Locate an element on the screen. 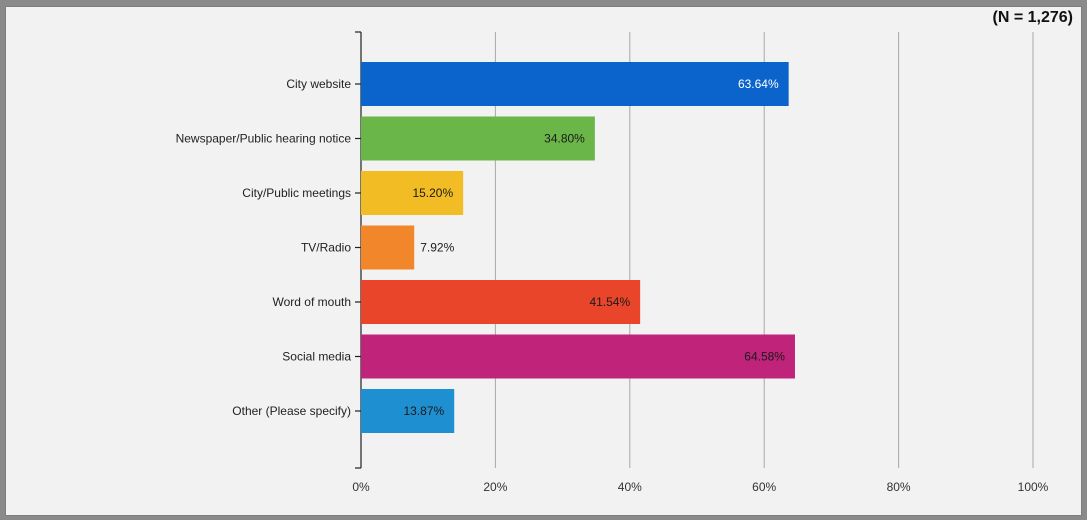  x-tick-label: 0% is located at coordinates (361, 487).